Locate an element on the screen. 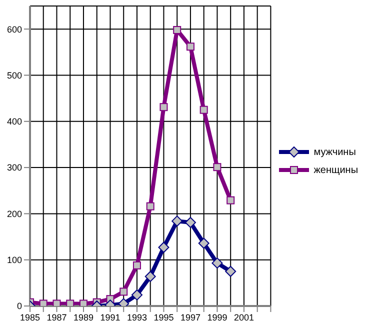 The width and height of the screenshot is (366, 328). y-tick-label: 600 is located at coordinates (14, 29).